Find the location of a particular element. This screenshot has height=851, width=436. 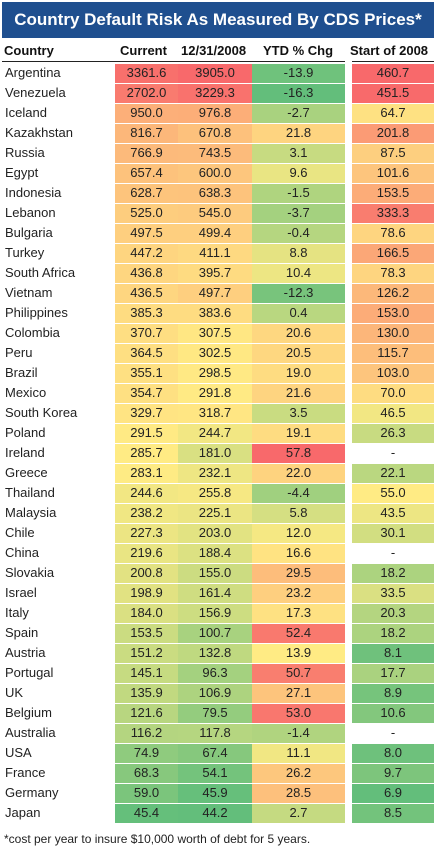

ytd-cell: 16.6 is located at coordinates (298, 553).